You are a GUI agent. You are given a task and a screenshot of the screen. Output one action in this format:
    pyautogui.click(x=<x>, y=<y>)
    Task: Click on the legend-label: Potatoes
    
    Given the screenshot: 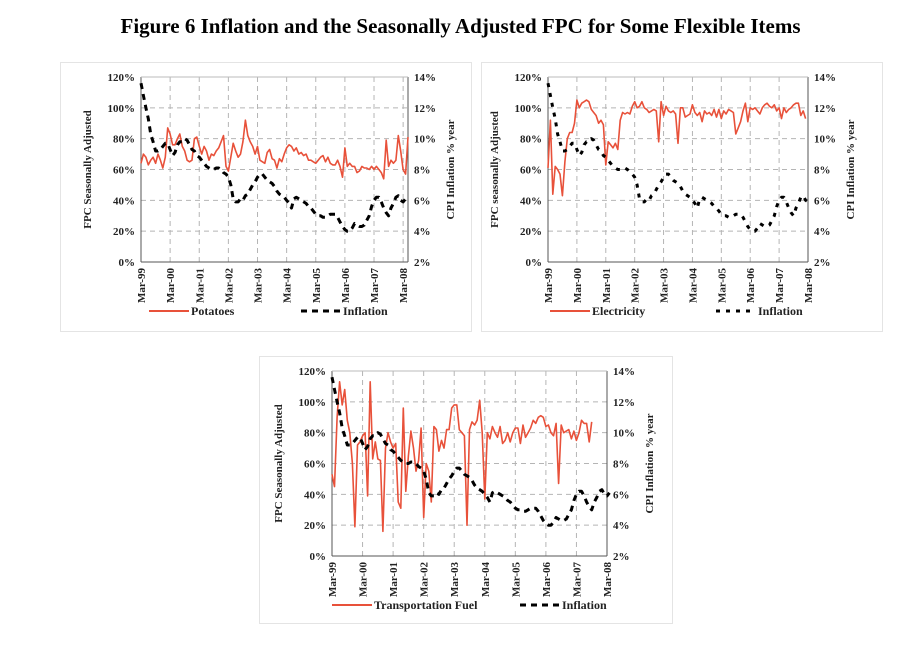 What is the action you would take?
    pyautogui.click(x=213, y=311)
    